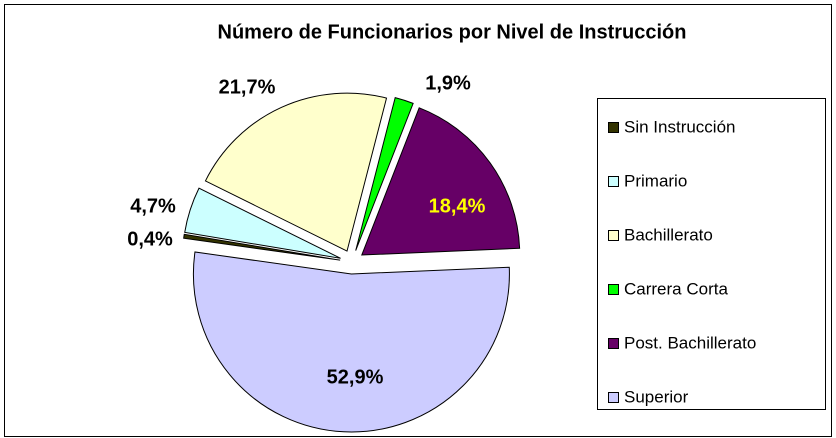  Describe the element at coordinates (150, 239) in the screenshot. I see `data-label: 0,4%` at that location.